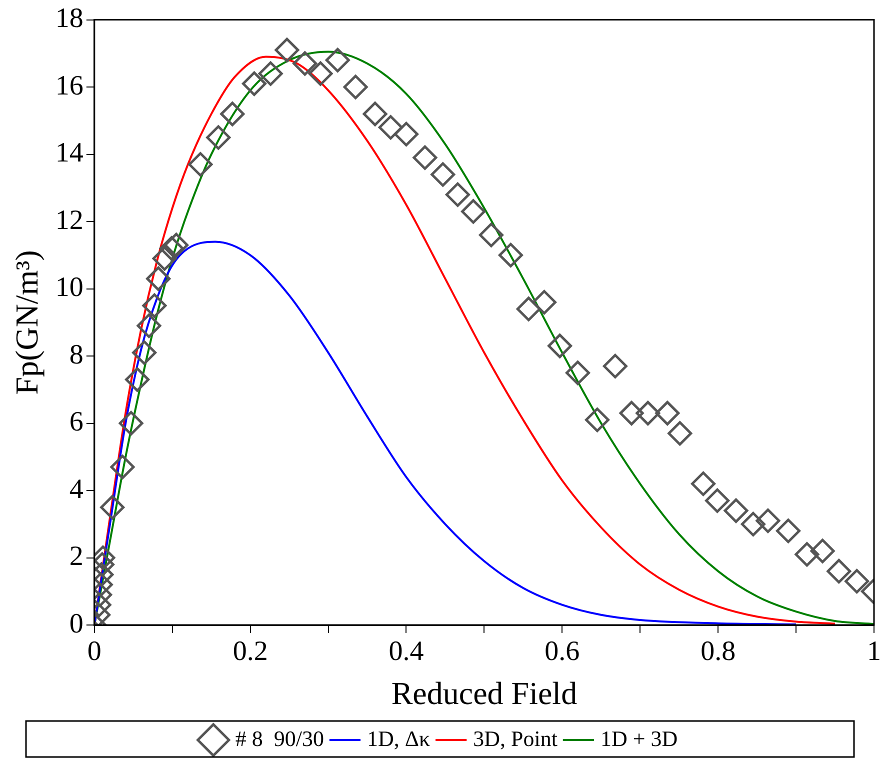 This screenshot has width=888, height=765. Describe the element at coordinates (398, 738) in the screenshot. I see `legend-label: 1D, Δκ` at that location.